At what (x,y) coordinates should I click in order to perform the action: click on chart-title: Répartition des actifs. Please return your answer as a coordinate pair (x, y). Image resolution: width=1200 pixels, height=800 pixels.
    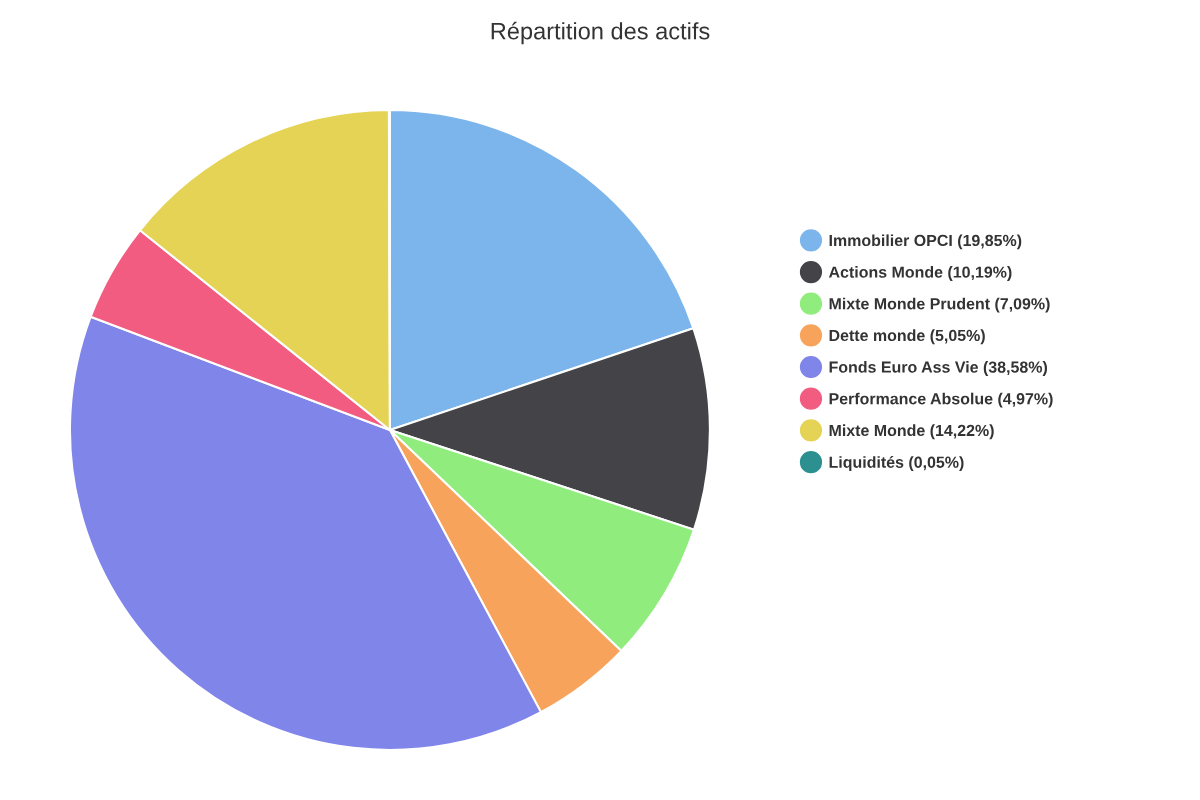
    Looking at the image, I should click on (600, 33).